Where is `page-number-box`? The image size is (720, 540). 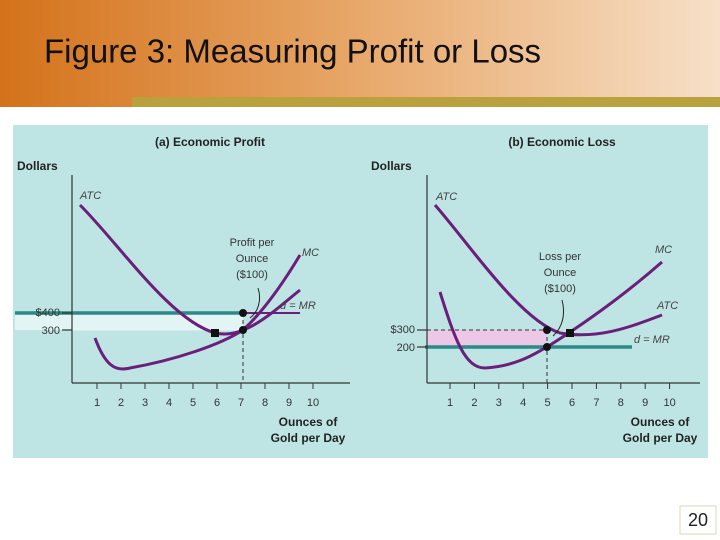
page-number-box is located at coordinates (698, 520).